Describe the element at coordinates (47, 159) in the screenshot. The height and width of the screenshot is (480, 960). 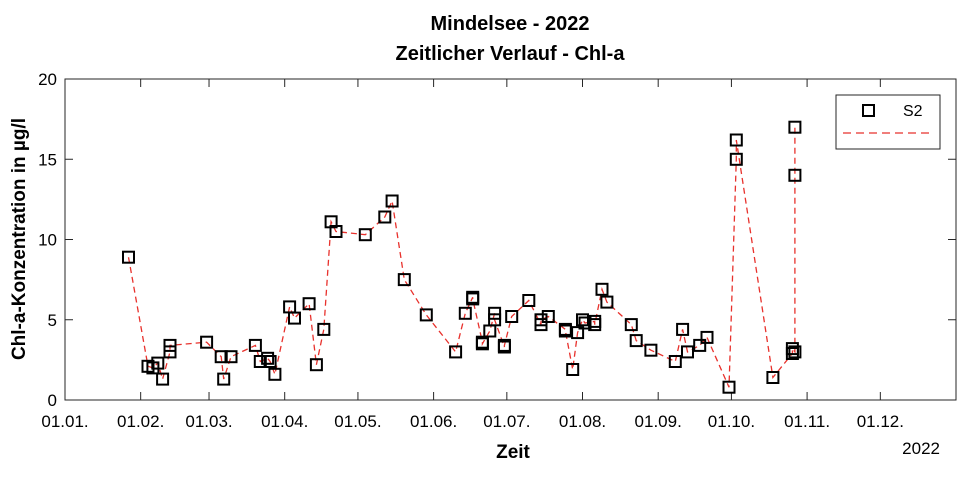
I see `y-tick-label: 15` at that location.